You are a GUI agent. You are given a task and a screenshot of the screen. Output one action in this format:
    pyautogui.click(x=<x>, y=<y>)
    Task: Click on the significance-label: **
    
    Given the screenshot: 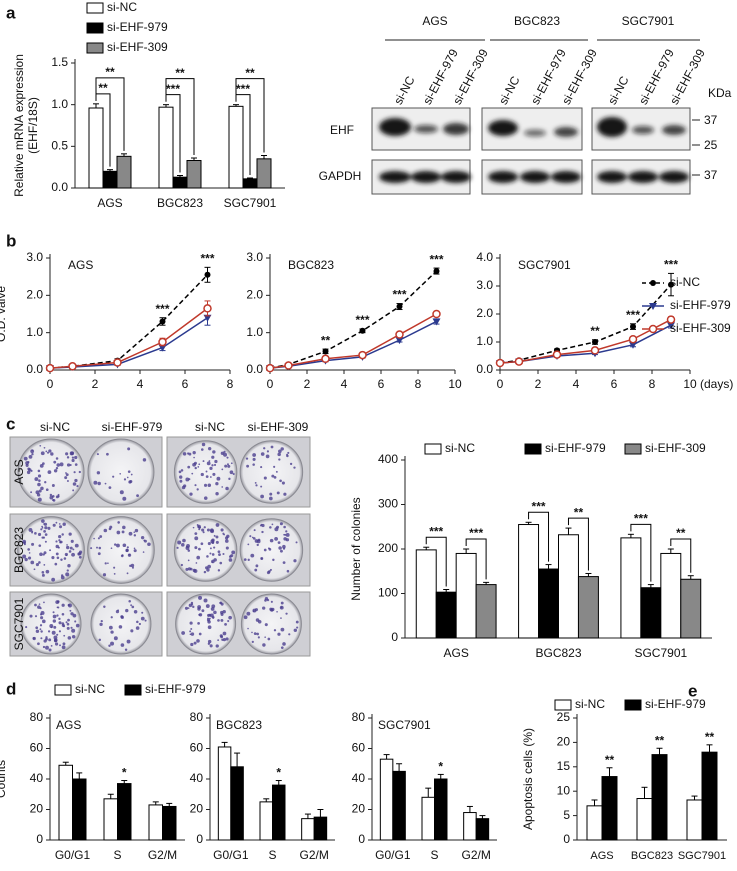 What is the action you would take?
    pyautogui.click(x=110, y=72)
    